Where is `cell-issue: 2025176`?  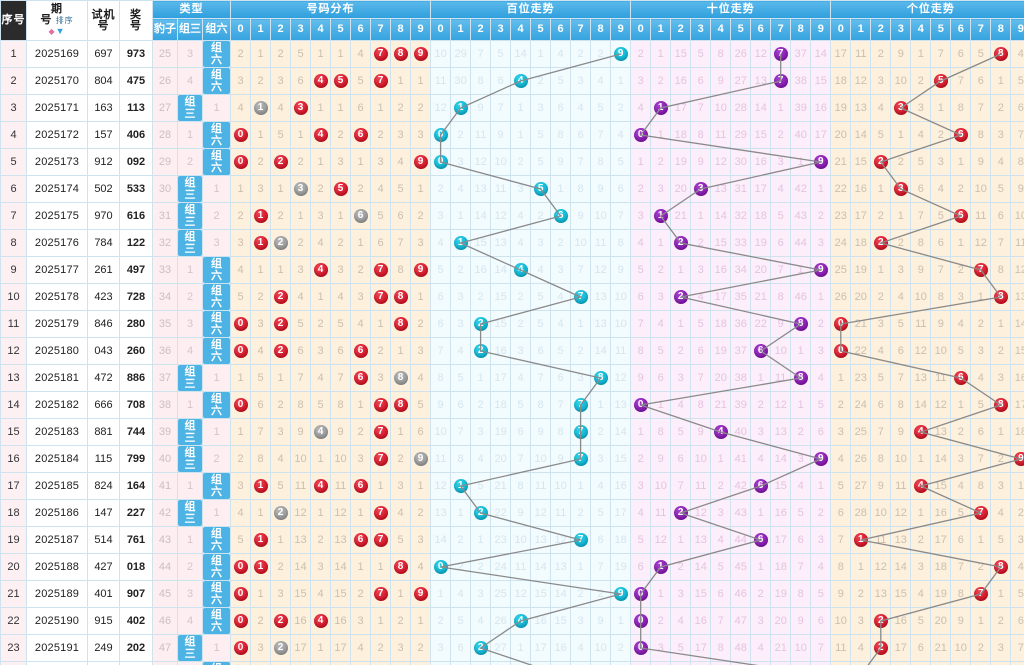
cell-issue: 2025176 is located at coordinates (57, 243).